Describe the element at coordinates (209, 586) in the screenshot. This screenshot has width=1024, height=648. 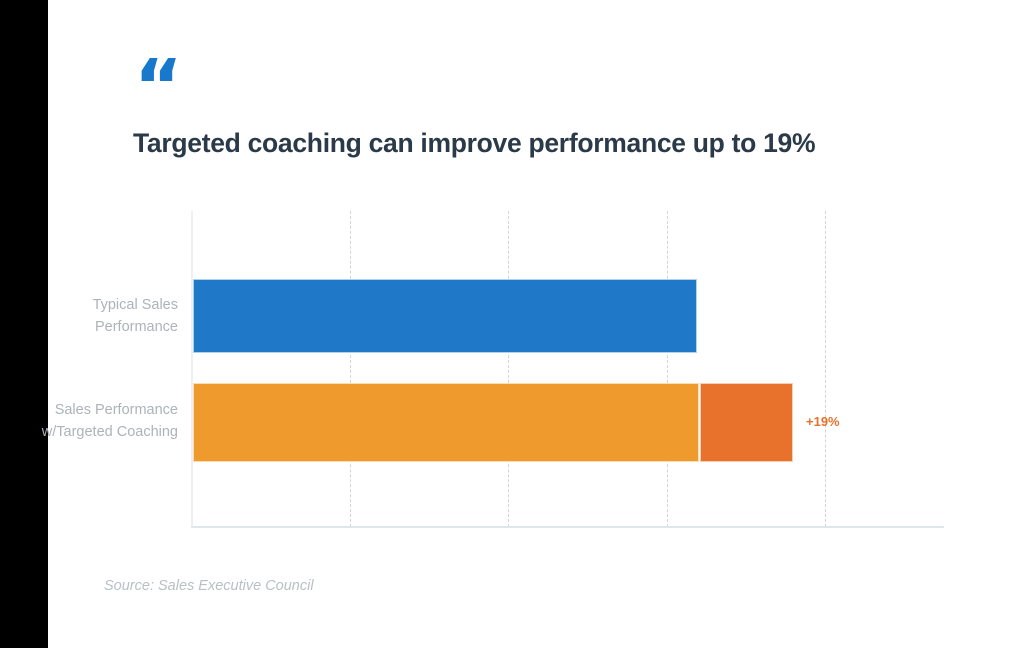
I see `source-note: Source: Sales Executive Council` at that location.